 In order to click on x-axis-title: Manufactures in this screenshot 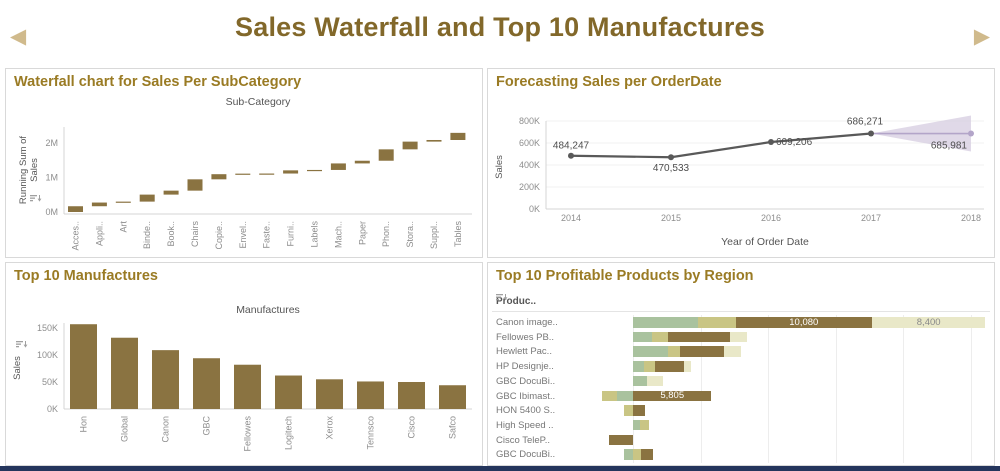, I will do `click(268, 310)`.